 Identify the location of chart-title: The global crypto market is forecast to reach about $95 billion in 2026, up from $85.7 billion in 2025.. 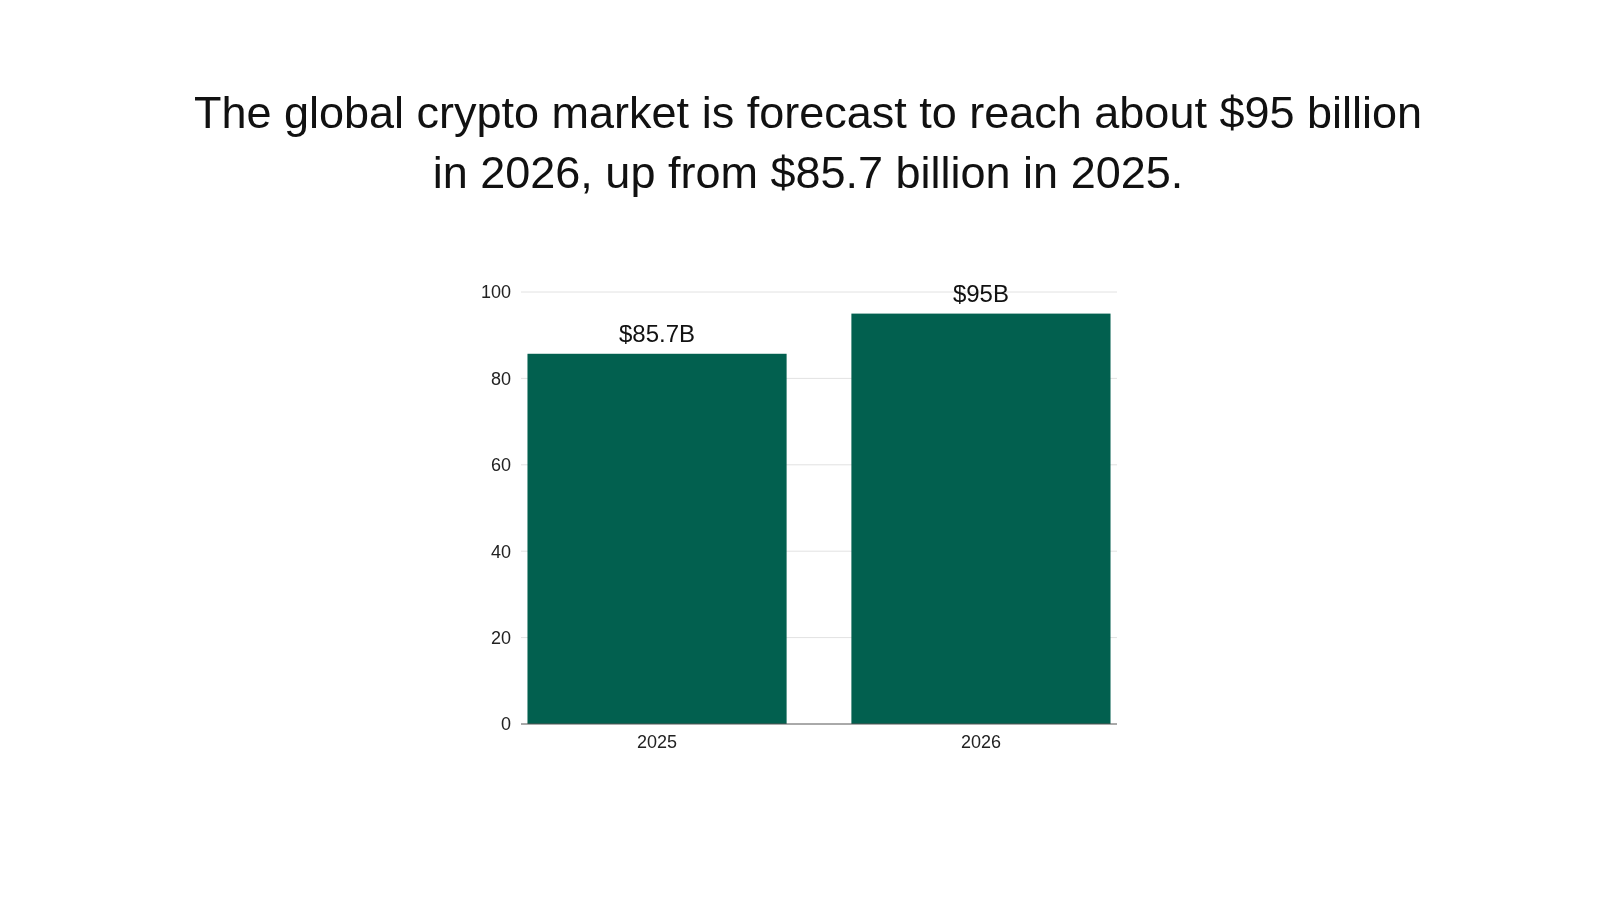
(808, 142).